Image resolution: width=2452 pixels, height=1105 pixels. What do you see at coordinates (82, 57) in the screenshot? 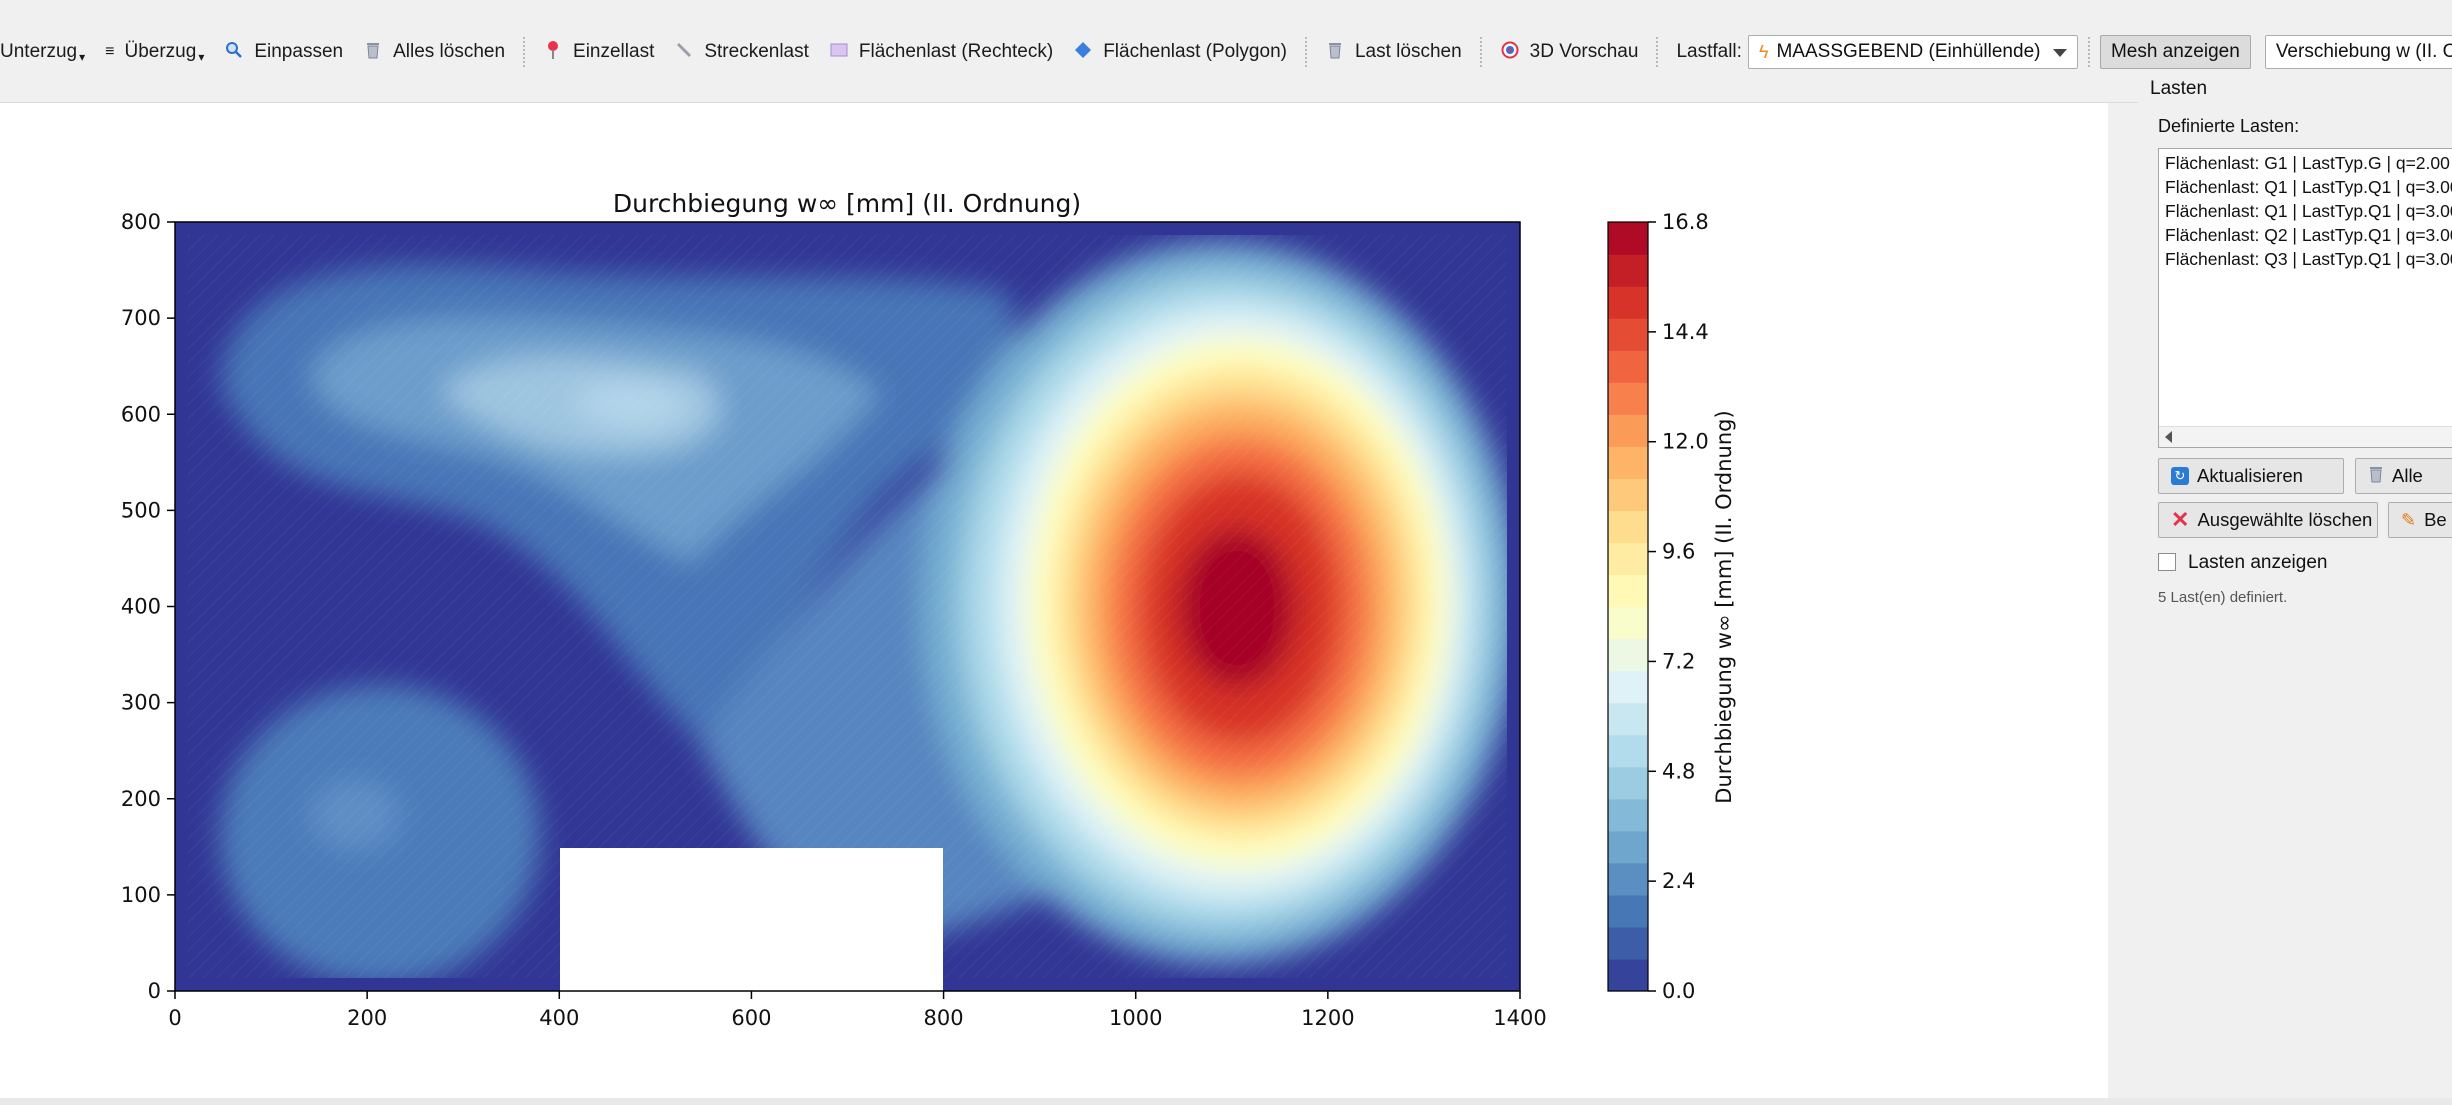
I see `dropdown-indicator-icon: ▾` at bounding box center [82, 57].